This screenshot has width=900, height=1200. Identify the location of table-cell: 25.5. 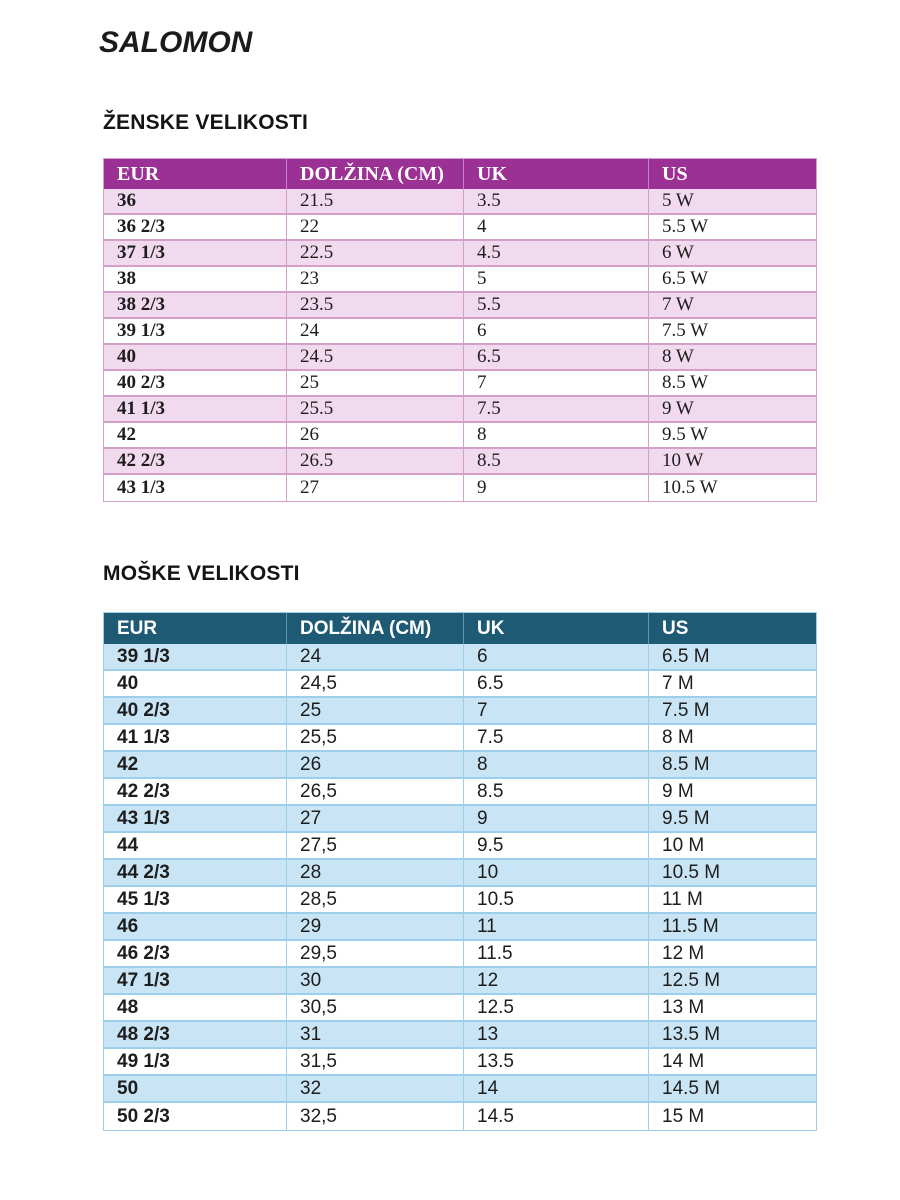
(375, 410).